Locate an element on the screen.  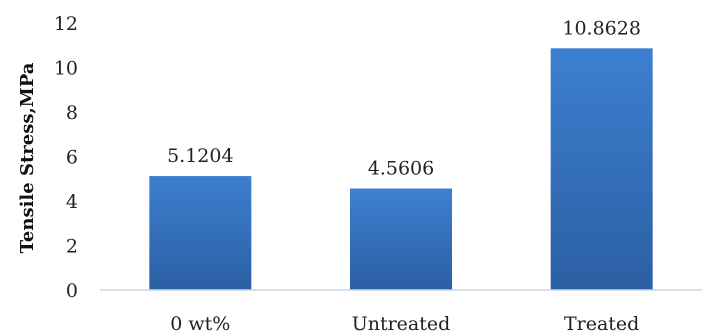
x-category-label: Treated is located at coordinates (601, 324).